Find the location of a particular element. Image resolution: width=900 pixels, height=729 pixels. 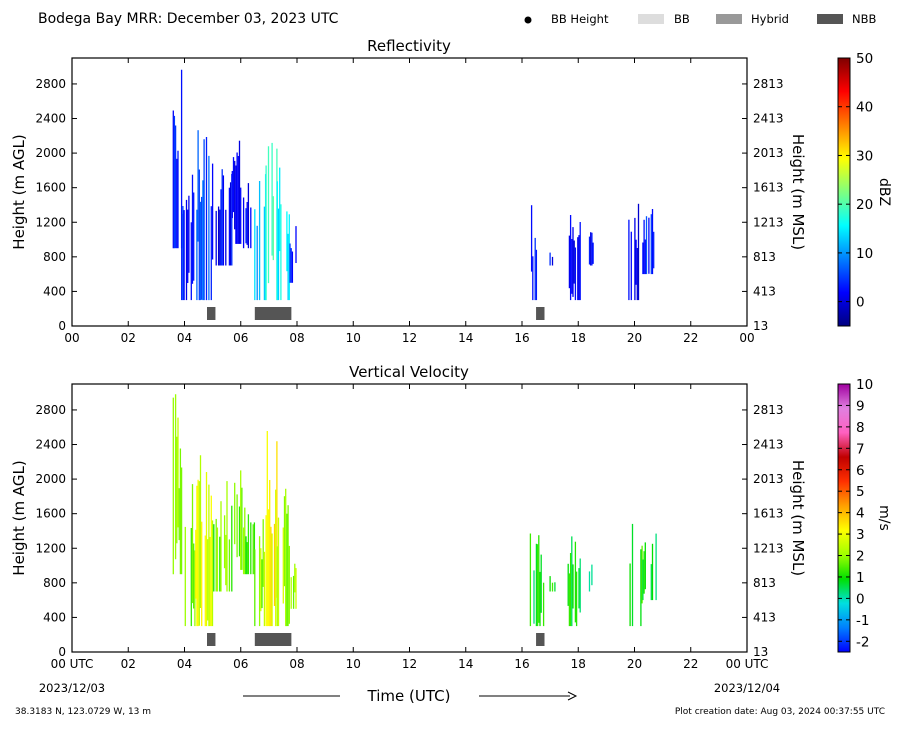

colorbar-tick-label: 20 is located at coordinates (864, 205).